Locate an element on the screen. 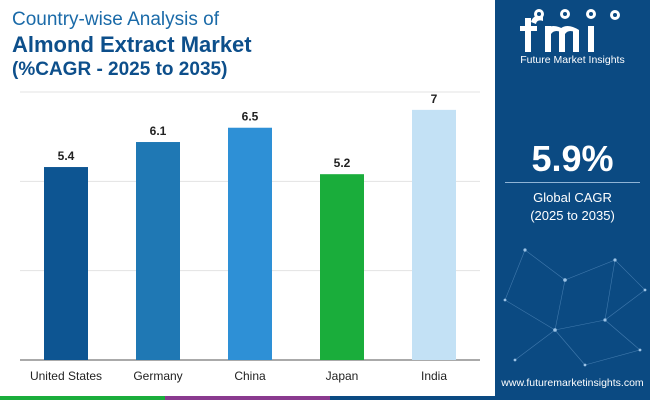 This screenshot has height=400, width=650. x-tick-label: United States is located at coordinates (66, 376).